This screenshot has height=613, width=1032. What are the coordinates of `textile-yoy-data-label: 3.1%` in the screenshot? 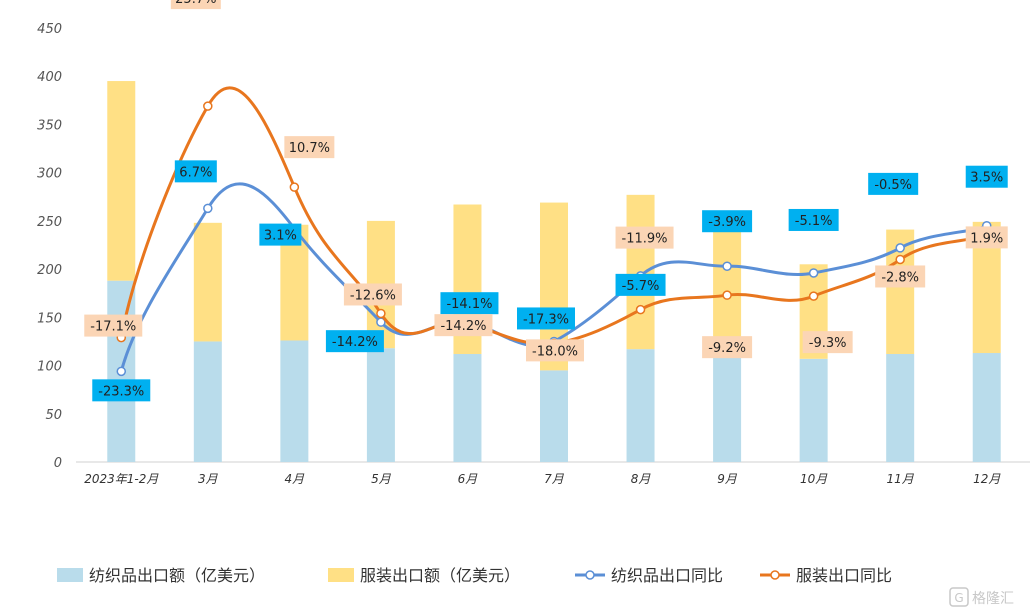 It's located at (280, 236).